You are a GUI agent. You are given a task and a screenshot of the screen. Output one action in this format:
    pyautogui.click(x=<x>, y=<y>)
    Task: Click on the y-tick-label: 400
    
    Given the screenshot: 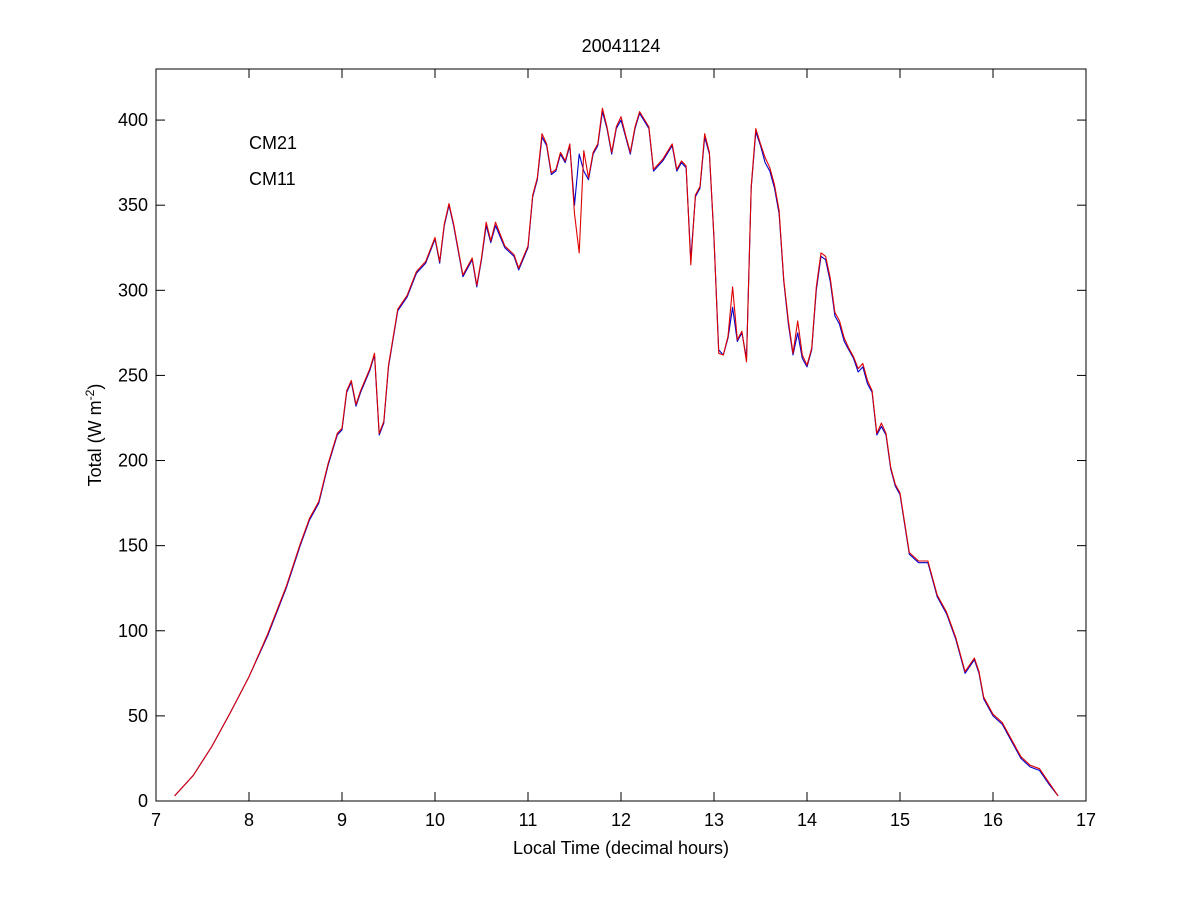 What is the action you would take?
    pyautogui.click(x=133, y=120)
    